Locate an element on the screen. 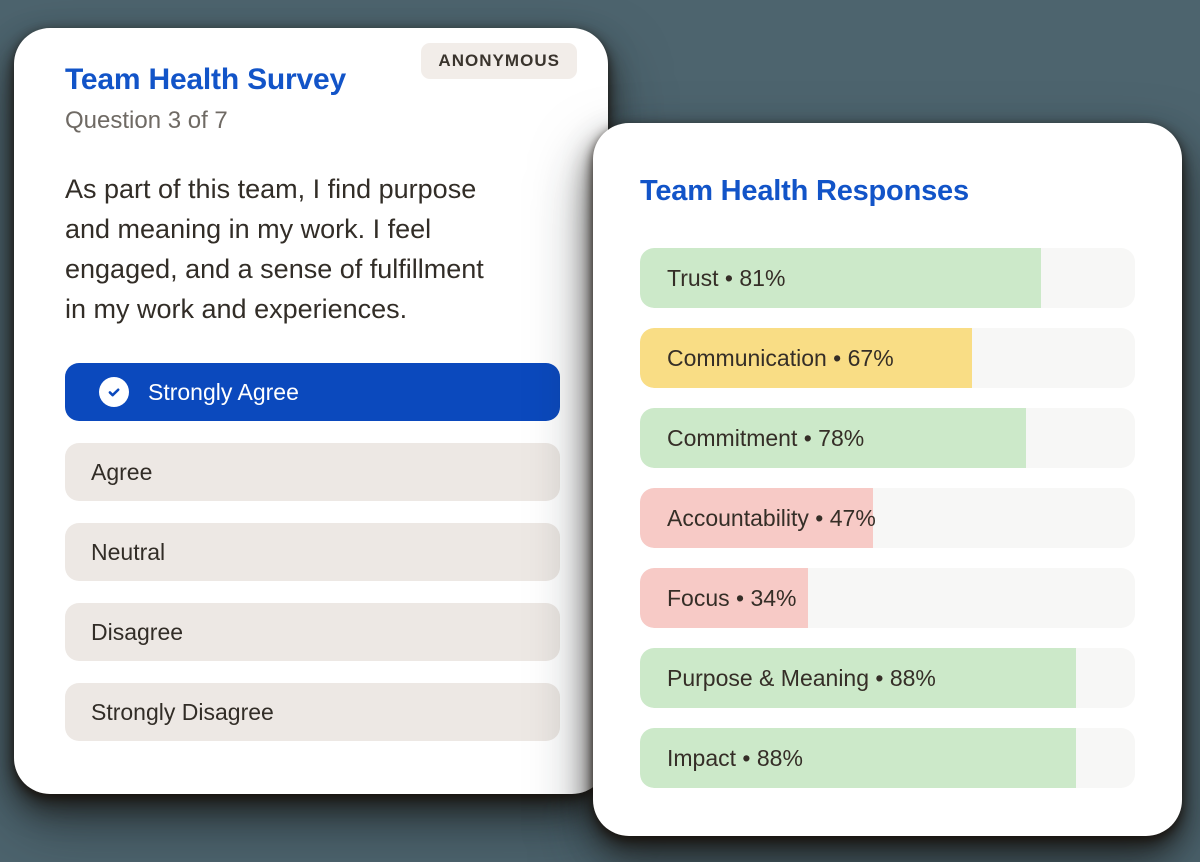 Image resolution: width=1200 pixels, height=862 pixels. bar-accountability: Accountability • 47% is located at coordinates (887, 518).